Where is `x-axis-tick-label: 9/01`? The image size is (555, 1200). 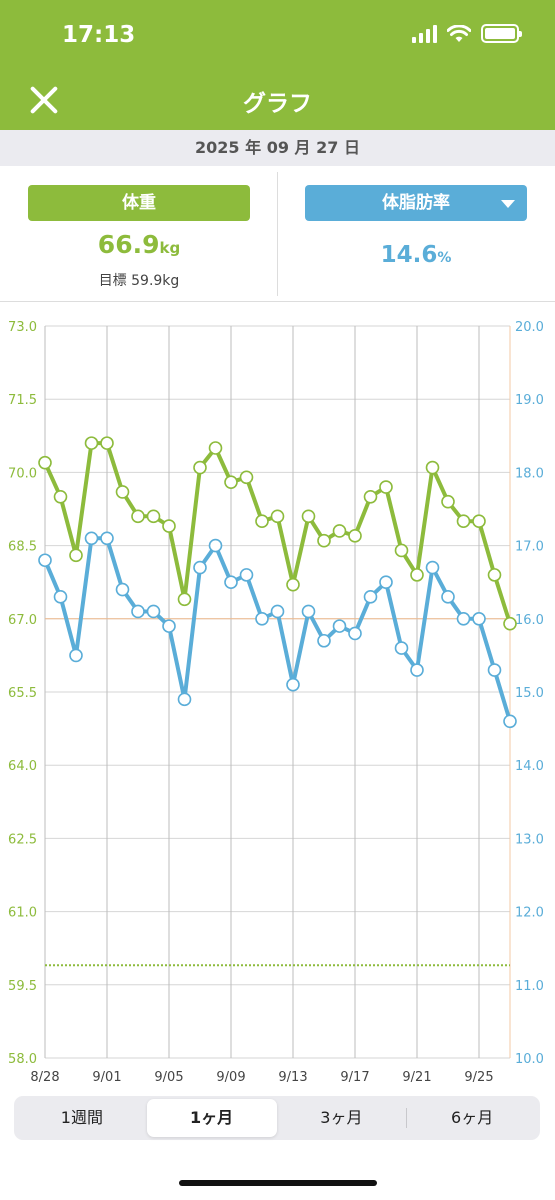 x-axis-tick-label: 9/01 is located at coordinates (106, 1077).